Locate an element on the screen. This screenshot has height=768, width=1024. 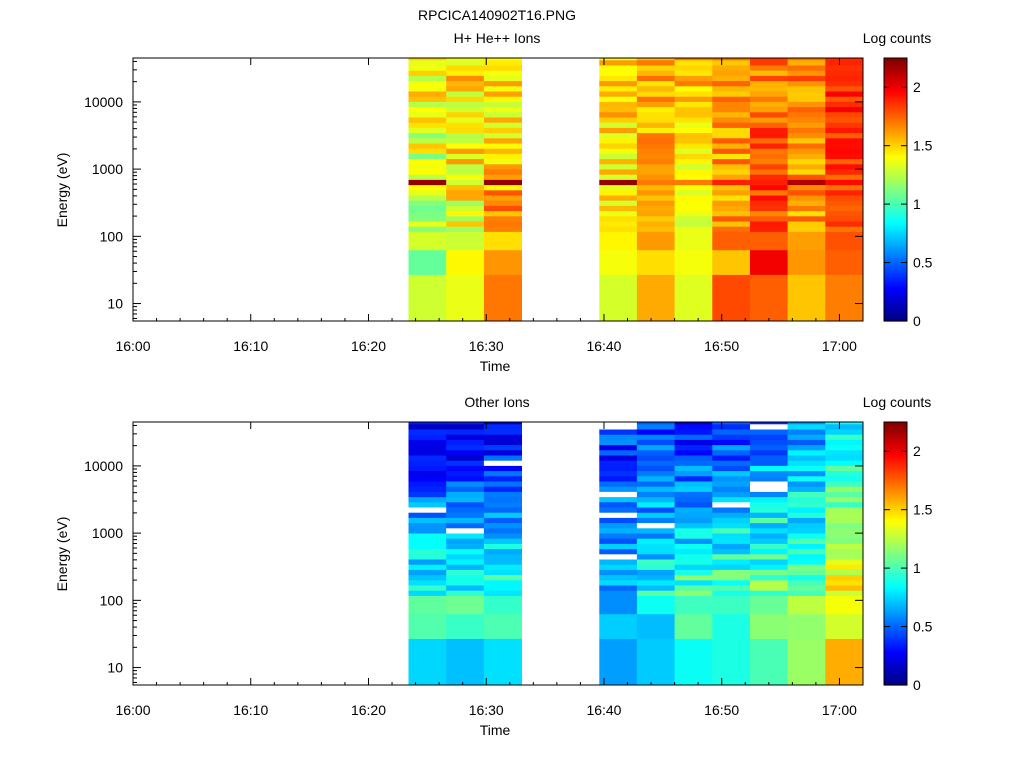
colorbar-tick-label: 0 is located at coordinates (917, 321).